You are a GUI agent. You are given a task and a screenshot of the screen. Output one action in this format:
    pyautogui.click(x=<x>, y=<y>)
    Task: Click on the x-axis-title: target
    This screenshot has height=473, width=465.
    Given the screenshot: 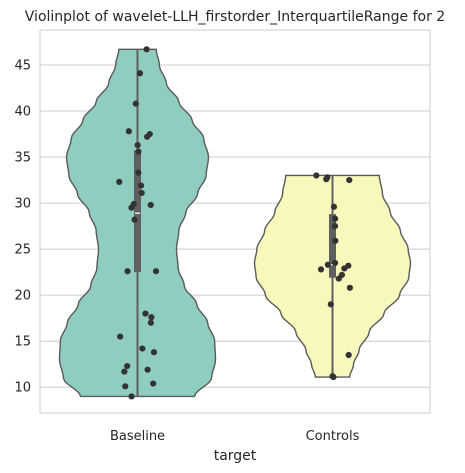 What is the action you would take?
    pyautogui.click(x=235, y=456)
    